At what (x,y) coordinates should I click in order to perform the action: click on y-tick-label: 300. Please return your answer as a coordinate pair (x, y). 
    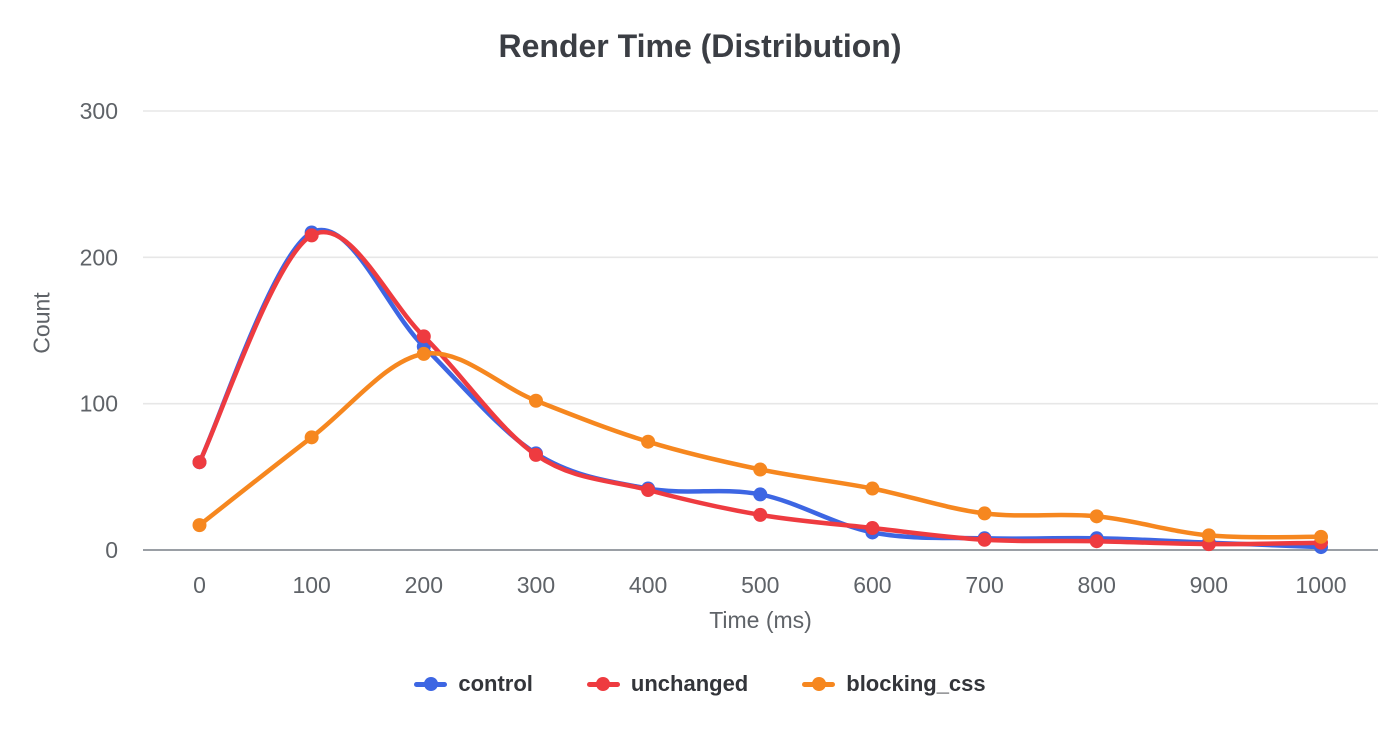
    Looking at the image, I should click on (99, 111).